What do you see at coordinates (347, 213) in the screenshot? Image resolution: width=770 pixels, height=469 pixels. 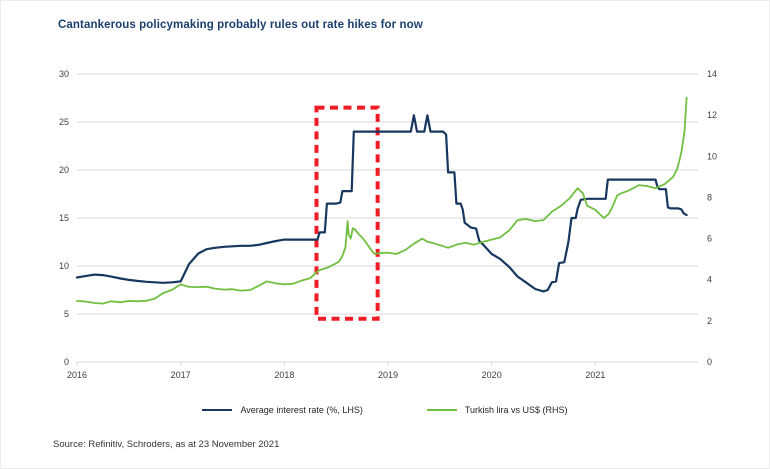 I see `annotation-box` at bounding box center [347, 213].